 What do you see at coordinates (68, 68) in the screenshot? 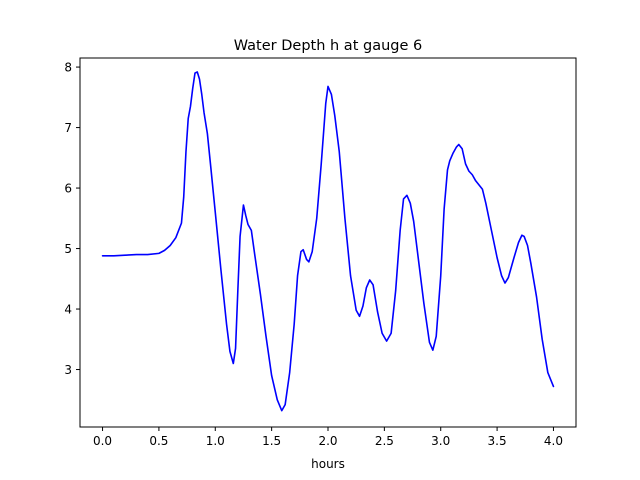
I see `y-tick-label: 8` at bounding box center [68, 68].